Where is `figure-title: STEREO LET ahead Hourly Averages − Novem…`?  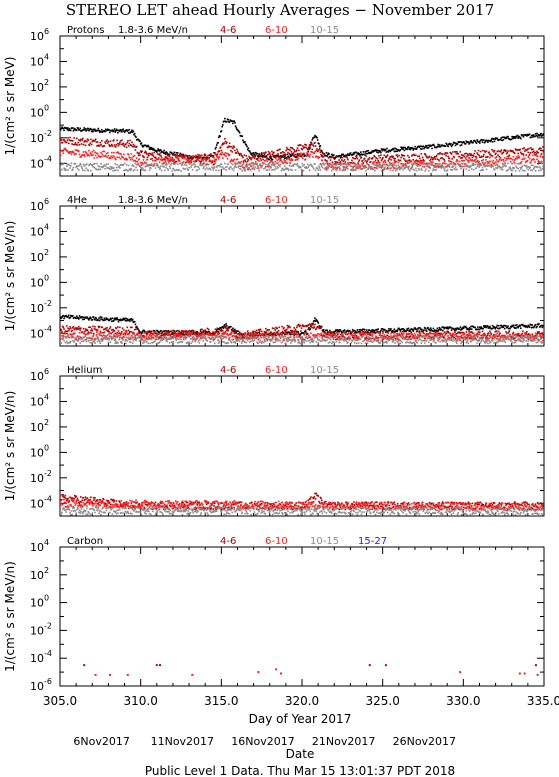
figure-title: STEREO LET ahead Hourly Averages − Novem… is located at coordinates (280, 10).